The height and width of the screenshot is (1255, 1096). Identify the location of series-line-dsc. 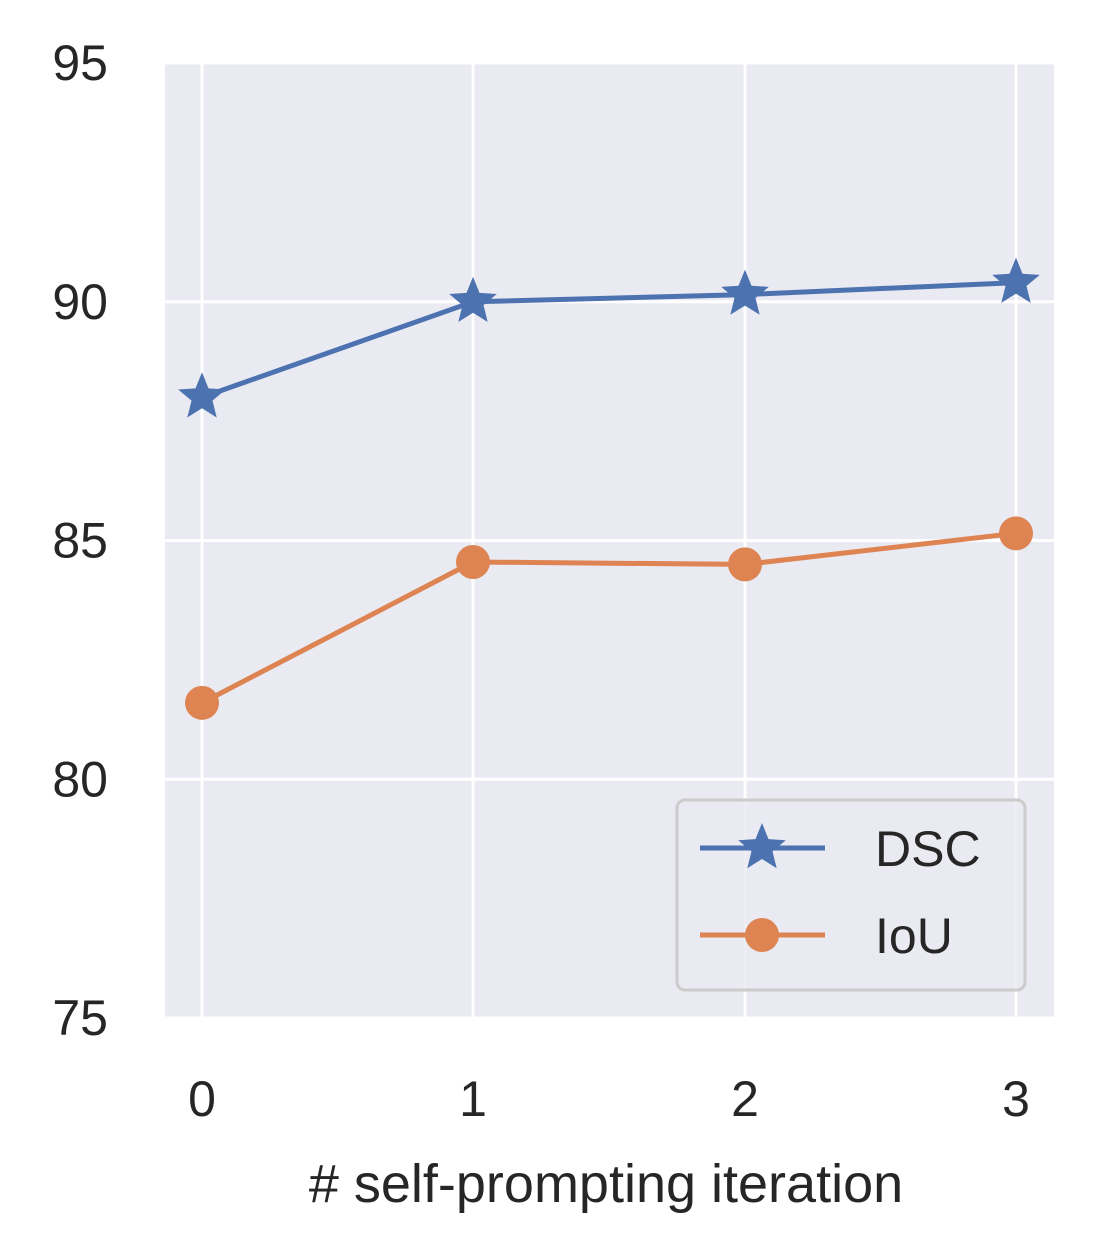
(609, 340).